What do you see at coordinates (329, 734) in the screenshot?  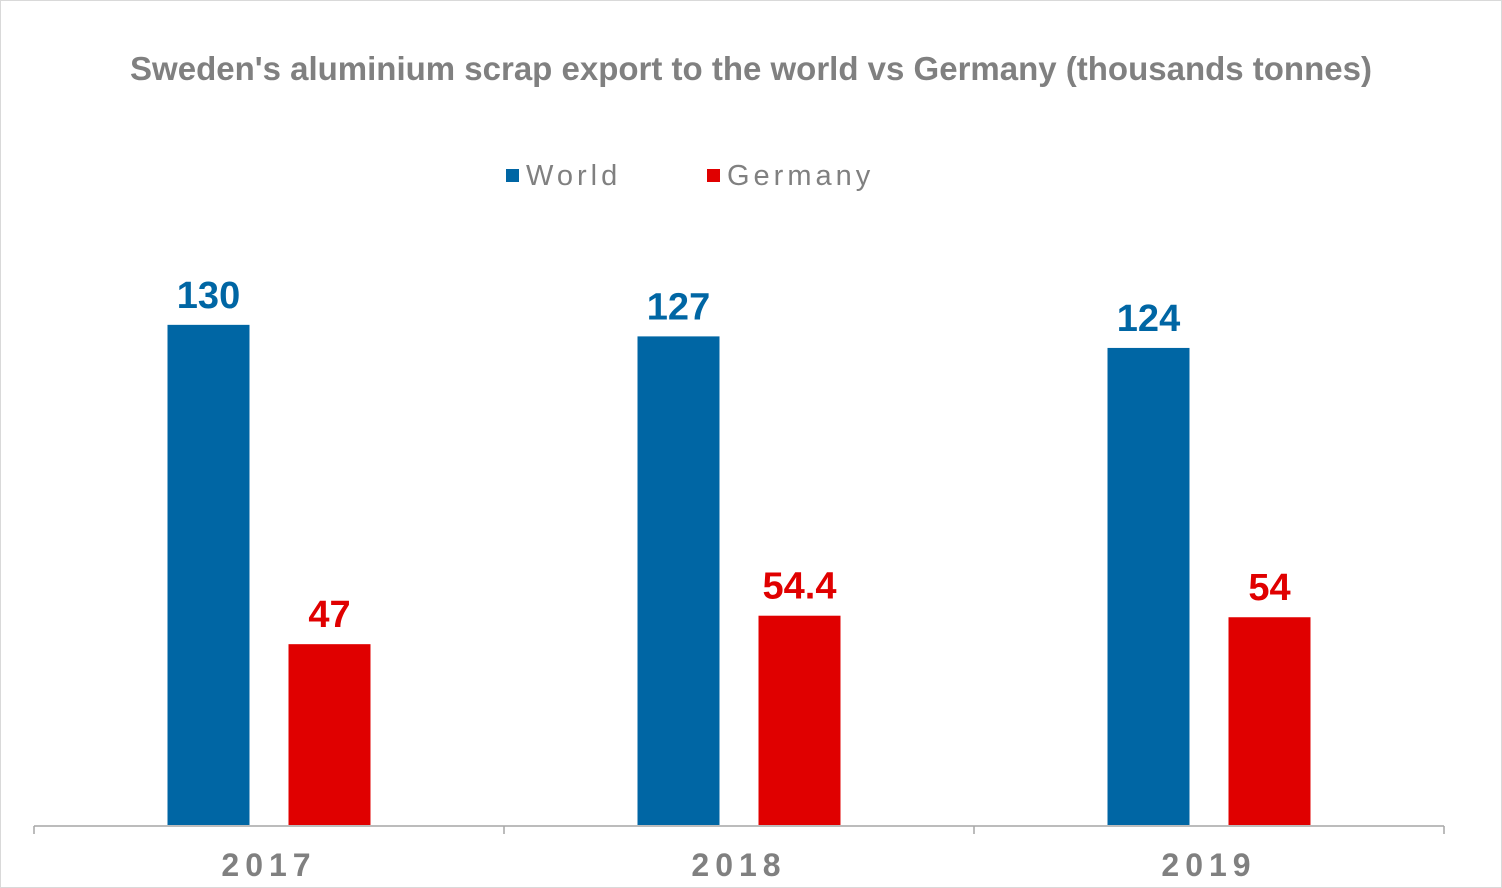 I see `bar-germany-2017` at bounding box center [329, 734].